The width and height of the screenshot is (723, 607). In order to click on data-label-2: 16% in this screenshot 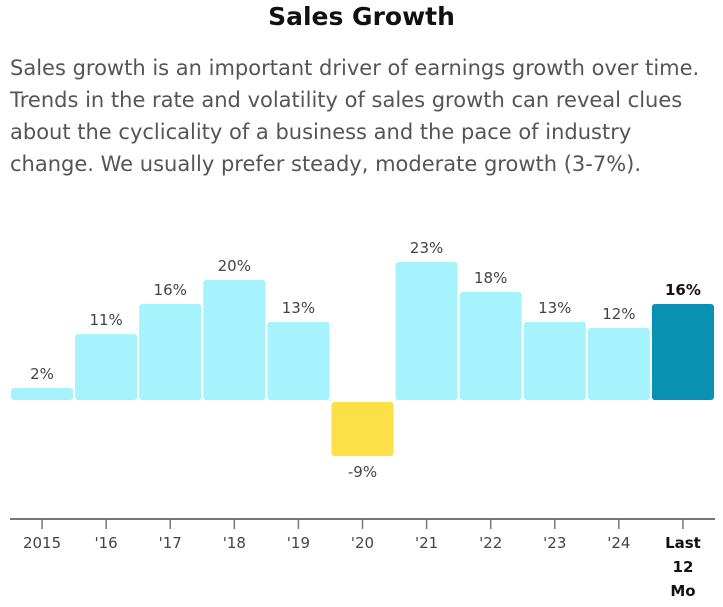, I will do `click(170, 290)`.